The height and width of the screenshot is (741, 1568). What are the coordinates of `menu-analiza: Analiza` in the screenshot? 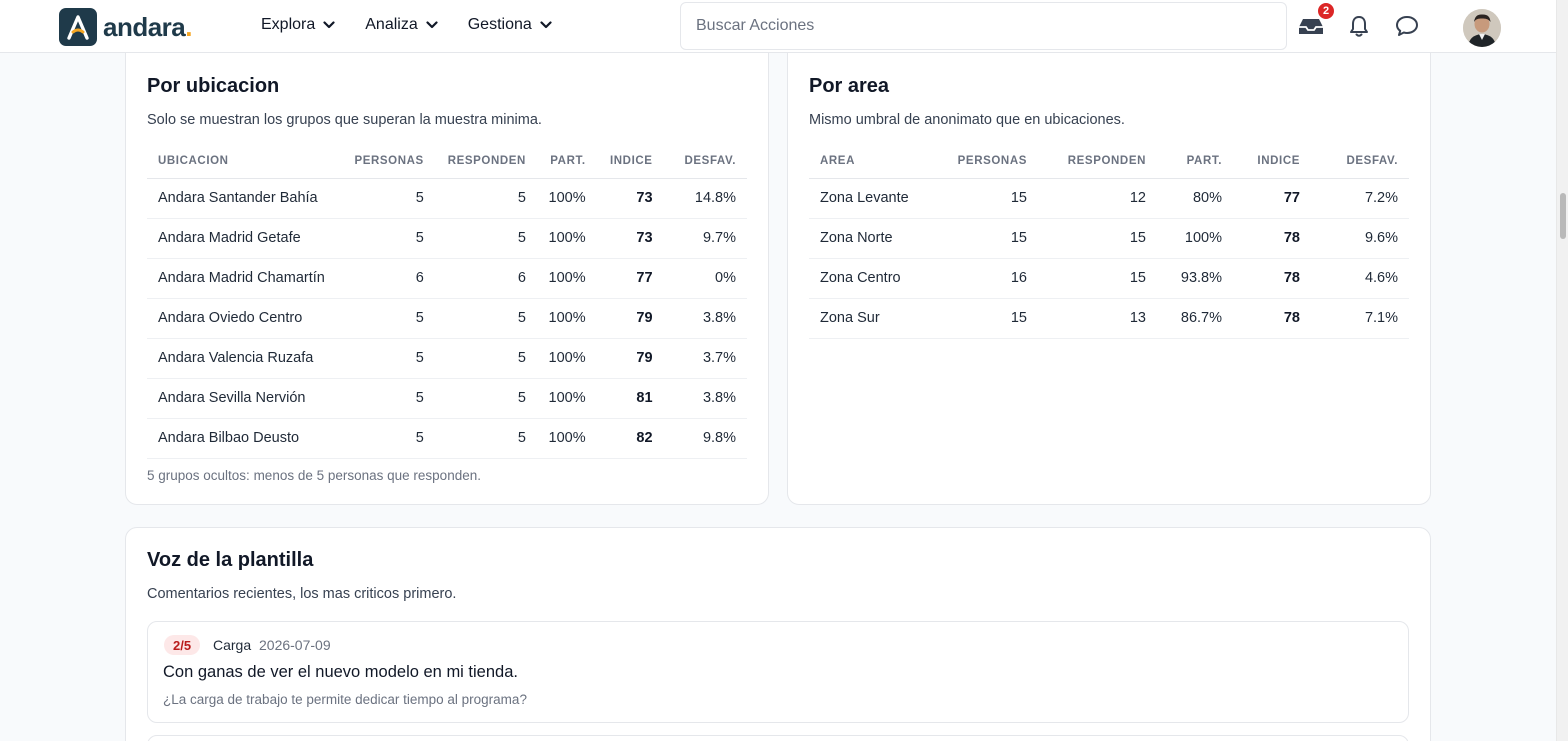 It's located at (401, 25).